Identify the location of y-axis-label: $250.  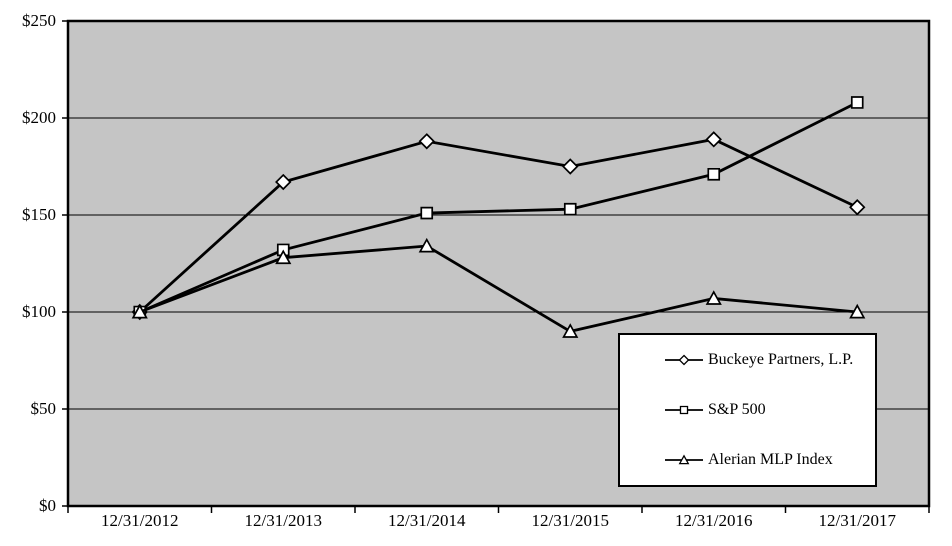
(39, 20).